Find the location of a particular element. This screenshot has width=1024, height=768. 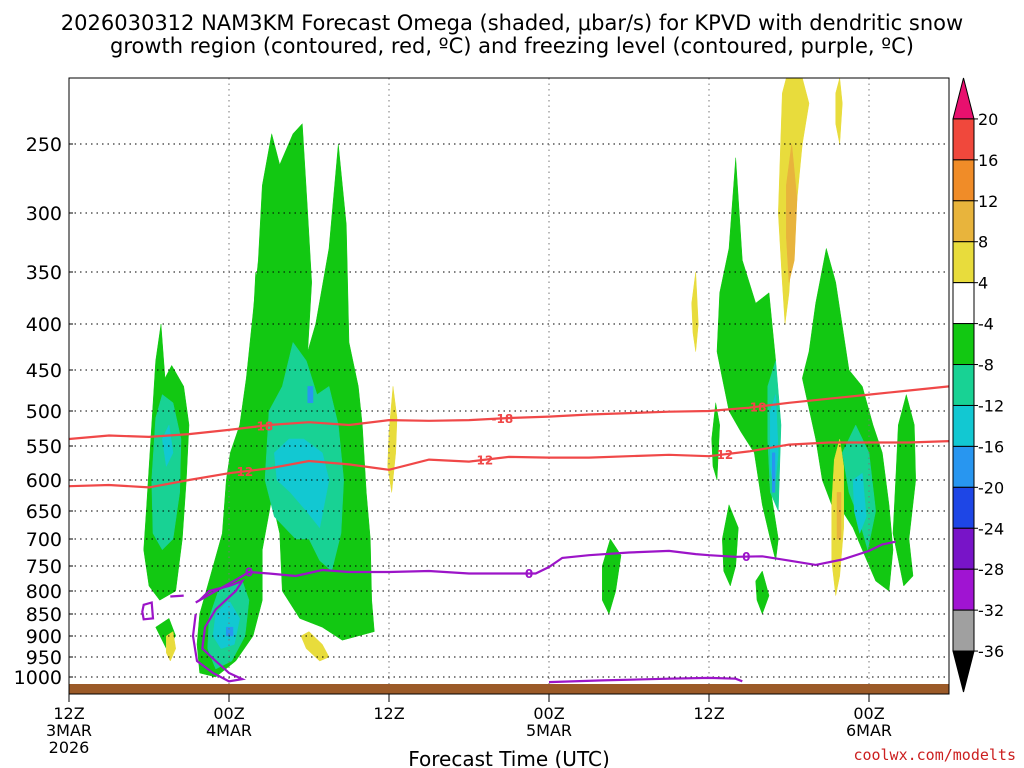

x-axis-label: Forecast Time (UTC) is located at coordinates (509, 757).